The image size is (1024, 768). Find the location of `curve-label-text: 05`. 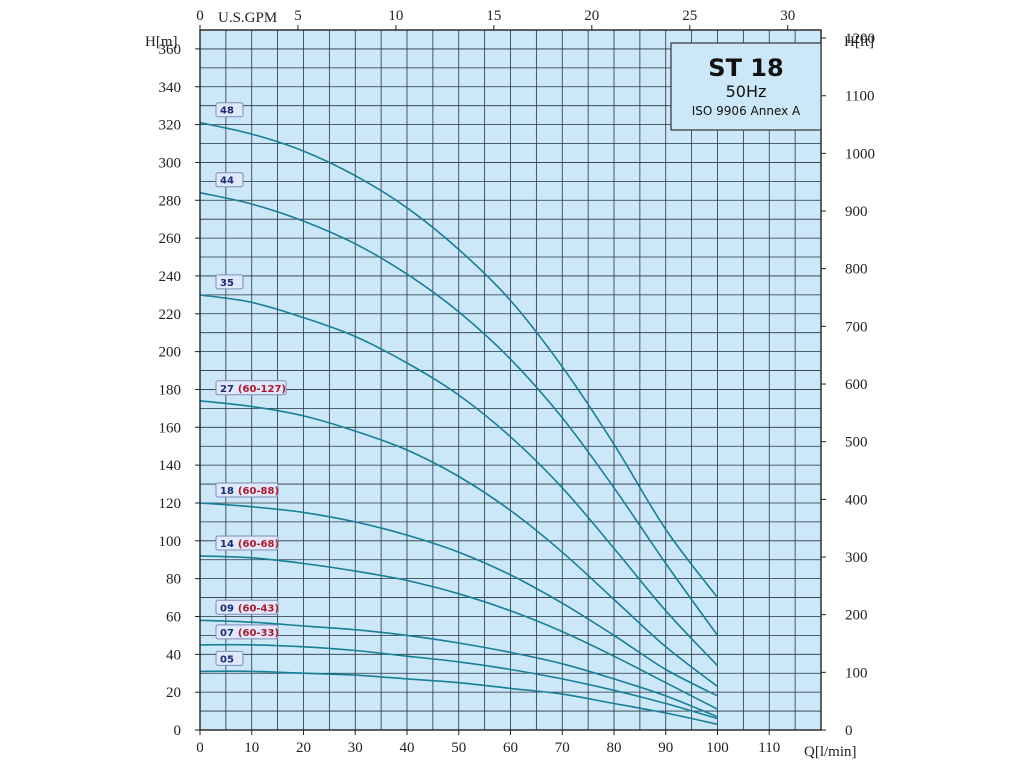

curve-label-text: 05 is located at coordinates (227, 659).